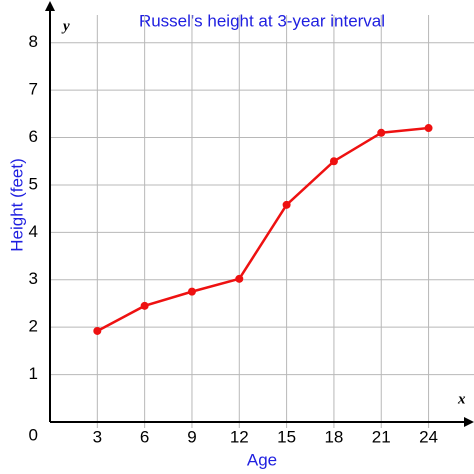 The height and width of the screenshot is (474, 474). I want to click on x-tick-label: 9, so click(191, 436).